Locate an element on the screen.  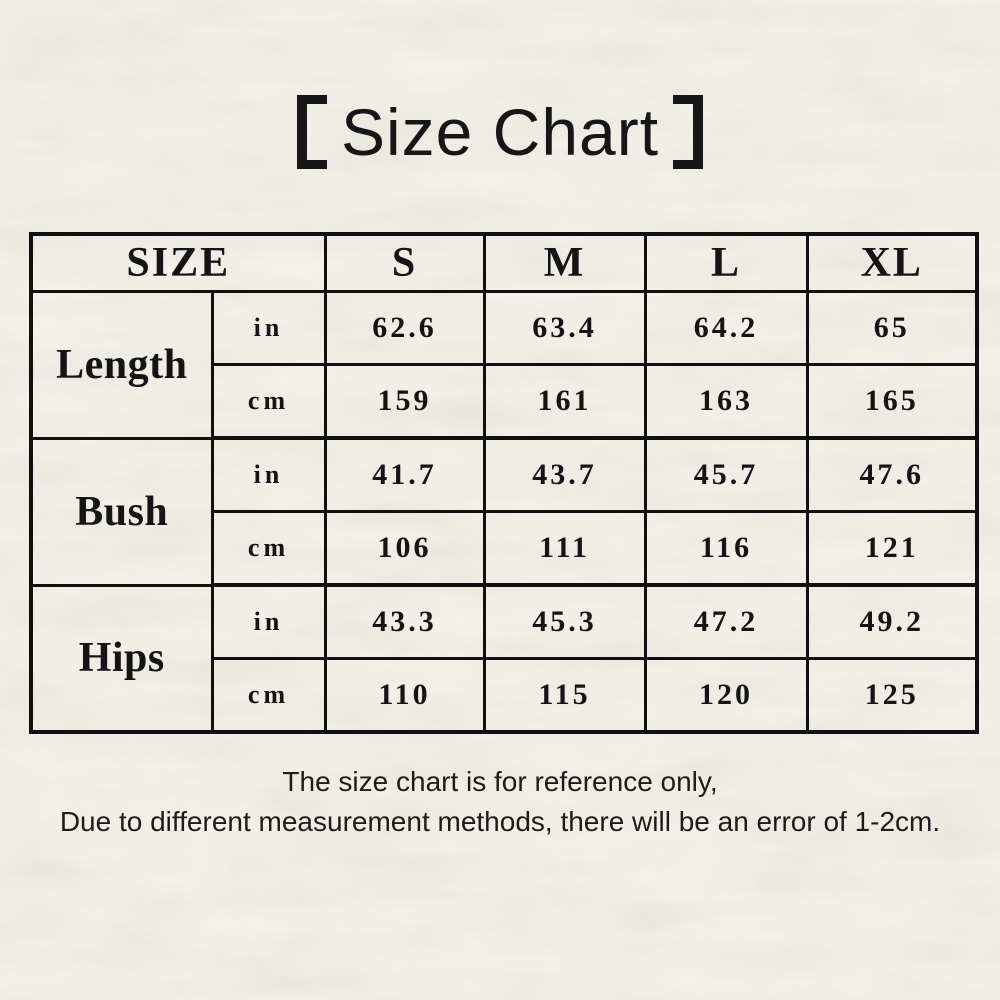
page-title: Size Chart is located at coordinates (500, 132).